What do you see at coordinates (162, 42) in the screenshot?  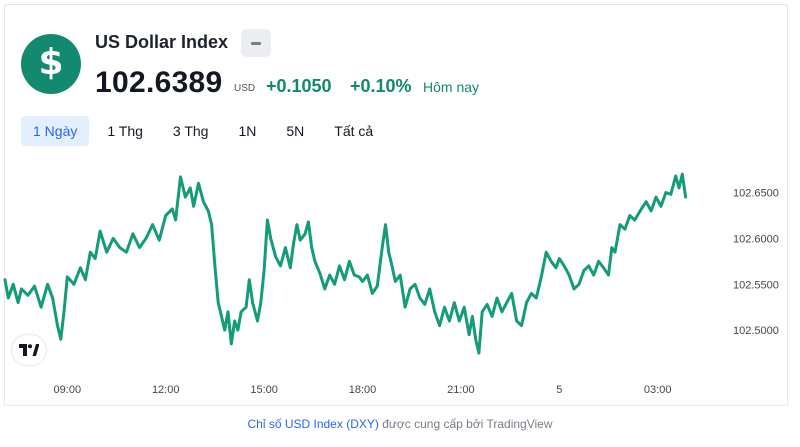 I see `symbol-title: US Dollar Index` at bounding box center [162, 42].